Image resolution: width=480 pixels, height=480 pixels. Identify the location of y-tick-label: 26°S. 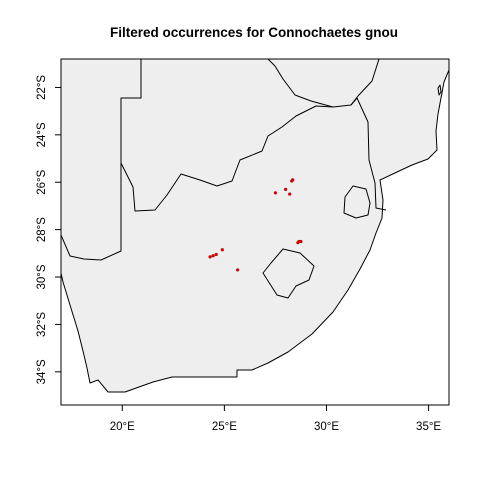
(42, 181).